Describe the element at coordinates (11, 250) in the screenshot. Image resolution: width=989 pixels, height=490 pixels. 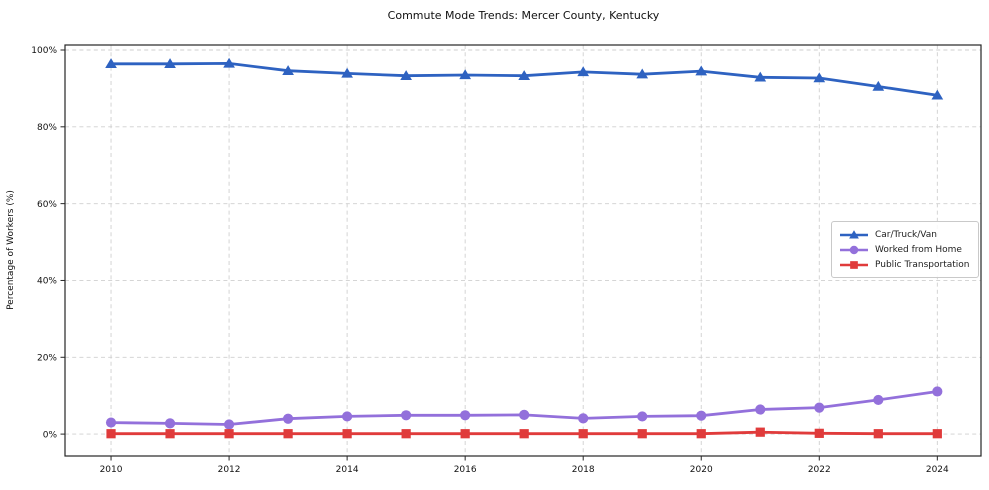
I see `y-axis-label: Percentage of Workers (%)` at that location.